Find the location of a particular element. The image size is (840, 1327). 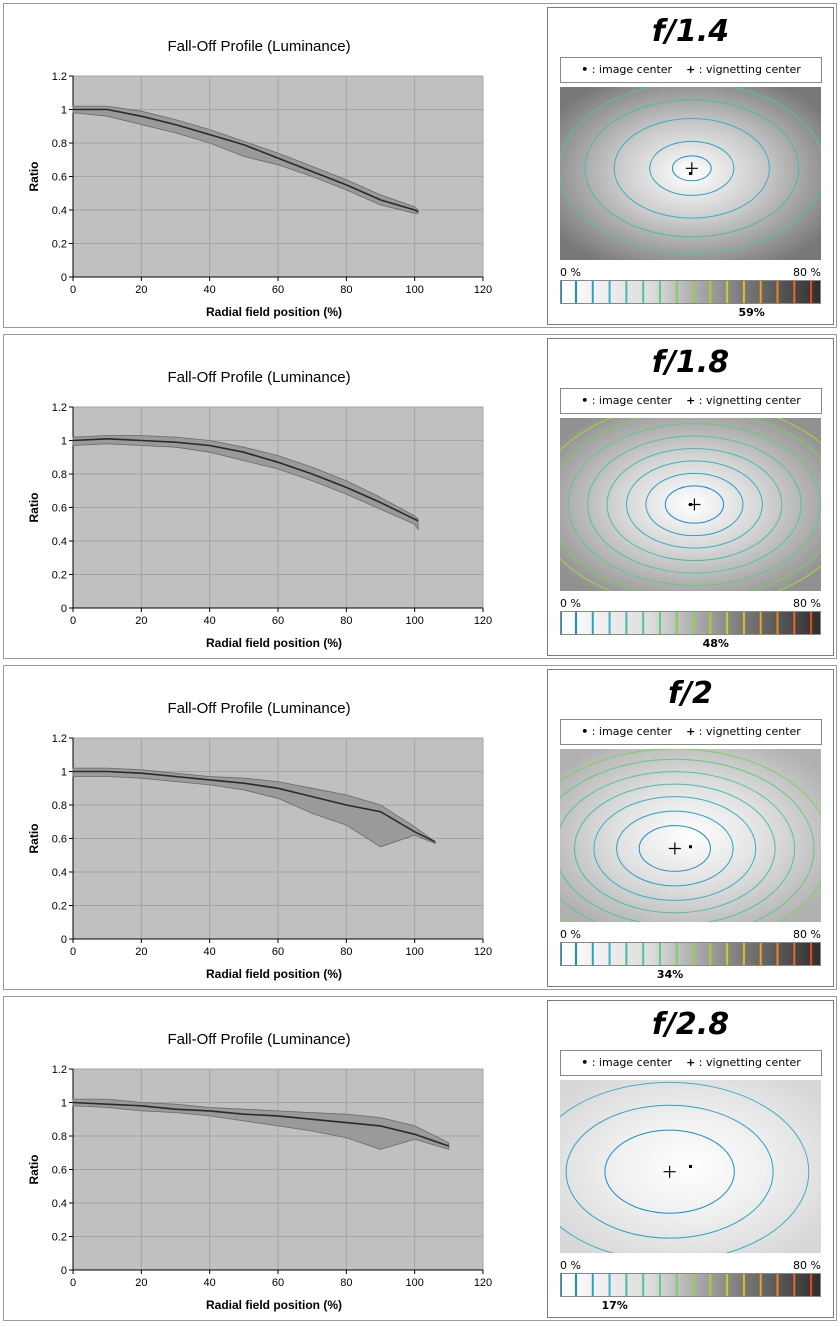

aperture-label: f/1.8 is located at coordinates (690, 362).